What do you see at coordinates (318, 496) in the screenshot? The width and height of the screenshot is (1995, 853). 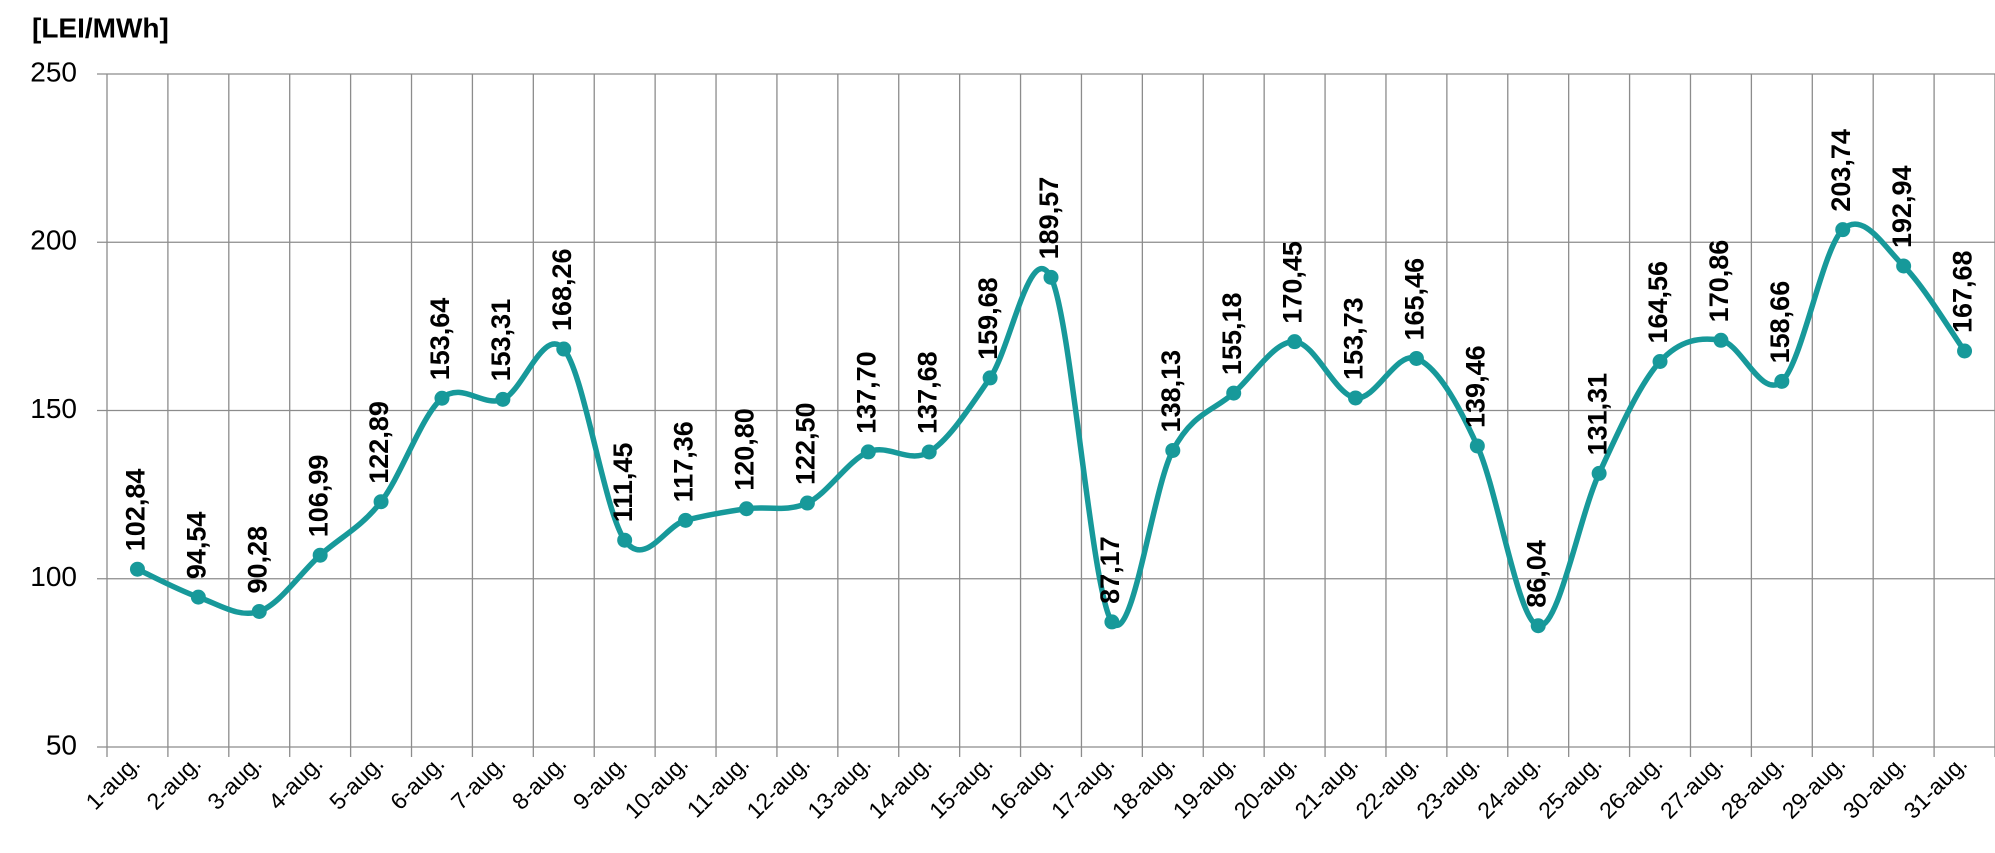 I see `data-label: 106,99` at bounding box center [318, 496].